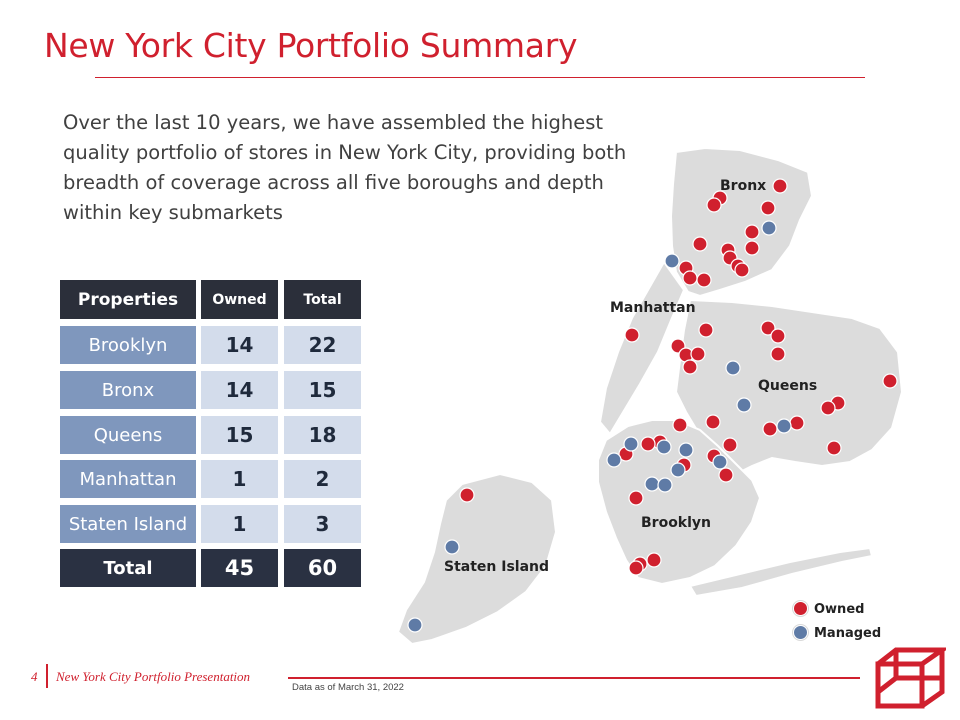 The image size is (960, 720). Describe the element at coordinates (239, 435) in the screenshot. I see `row-owned-queens: 15` at that location.